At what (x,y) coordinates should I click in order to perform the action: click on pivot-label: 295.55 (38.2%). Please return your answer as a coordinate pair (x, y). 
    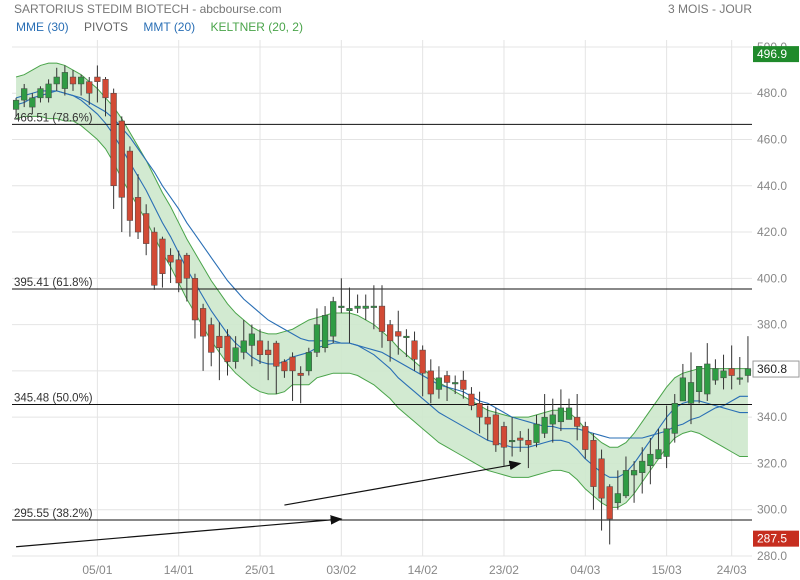
    Looking at the image, I should click on (53, 514).